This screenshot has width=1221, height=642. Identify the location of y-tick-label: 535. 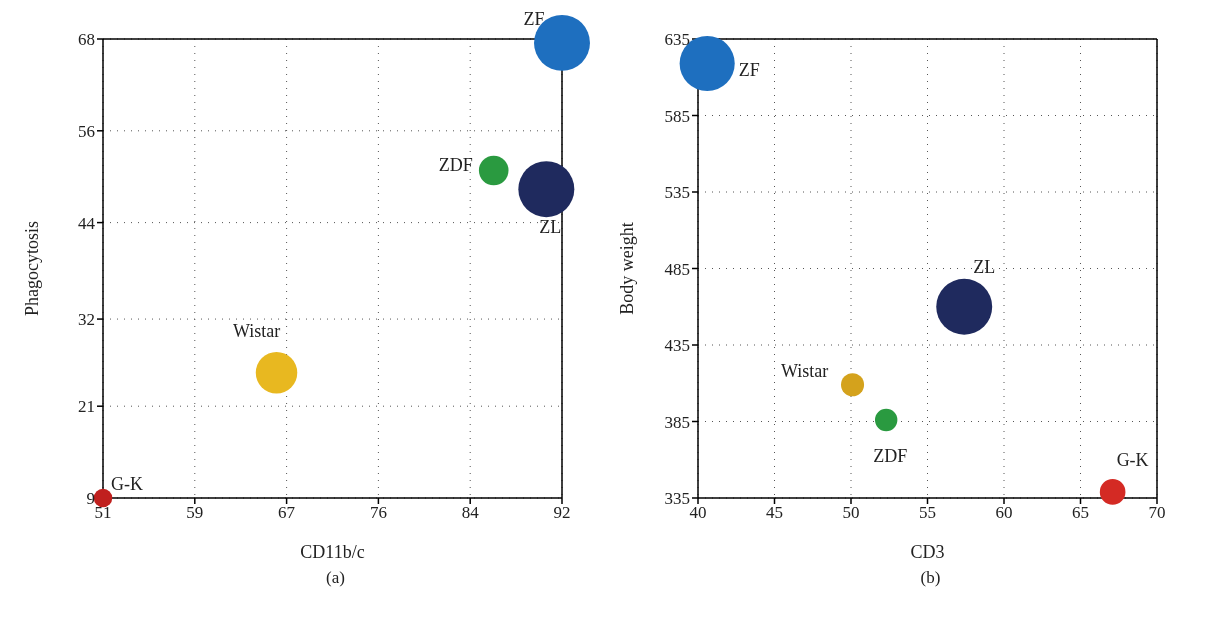
(677, 193).